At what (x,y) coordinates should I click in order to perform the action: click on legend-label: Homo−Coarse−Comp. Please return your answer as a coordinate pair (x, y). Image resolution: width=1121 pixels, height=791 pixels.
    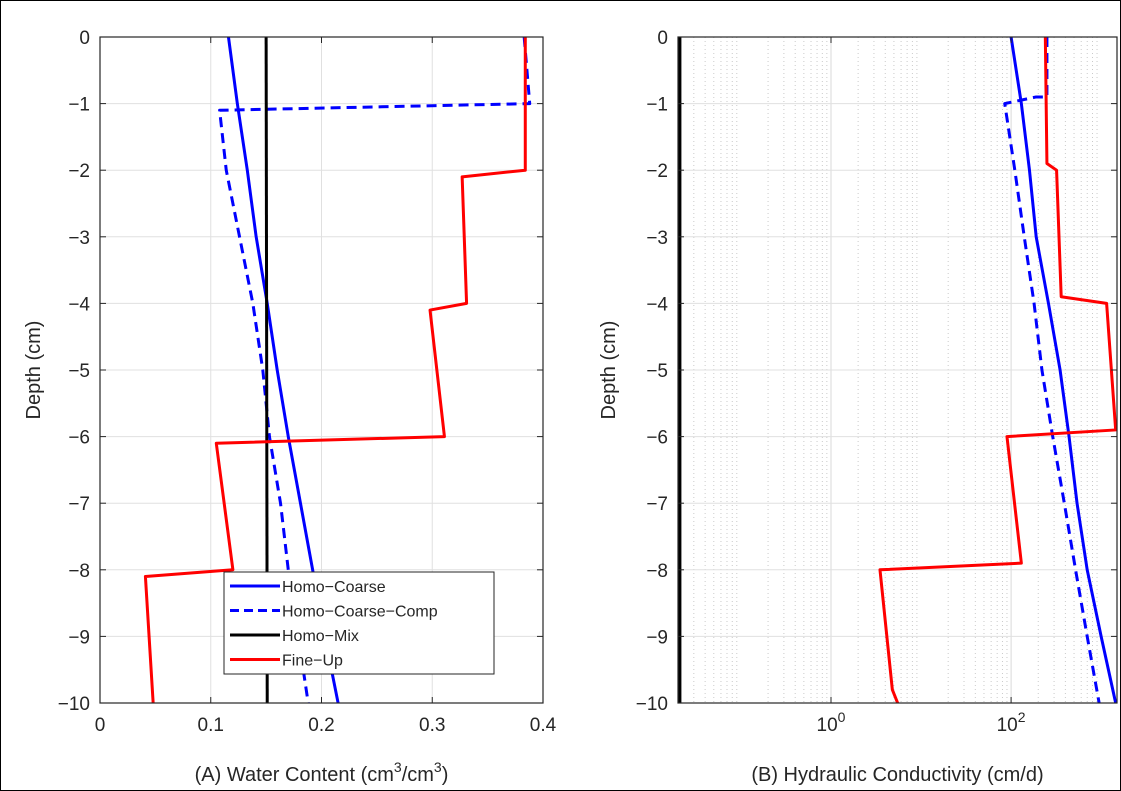
    Looking at the image, I should click on (360, 612).